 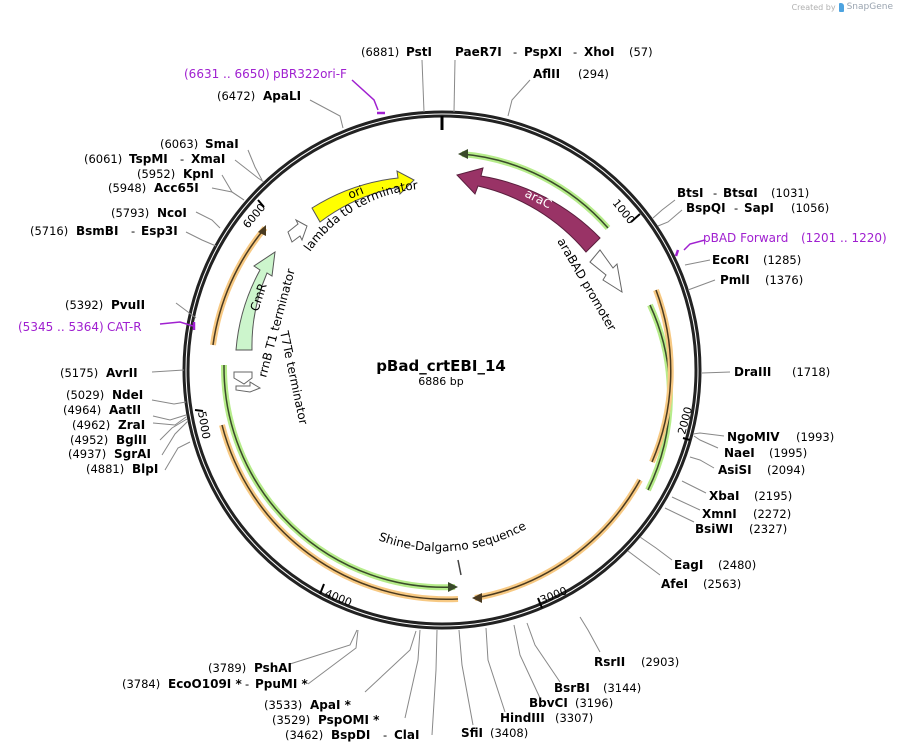 I want to click on svg-text: (2480), so click(x=737, y=565).